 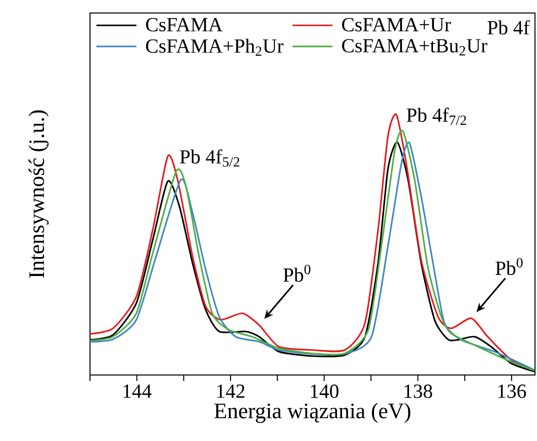 What do you see at coordinates (230, 391) in the screenshot?
I see `x-tick-label: 142` at bounding box center [230, 391].